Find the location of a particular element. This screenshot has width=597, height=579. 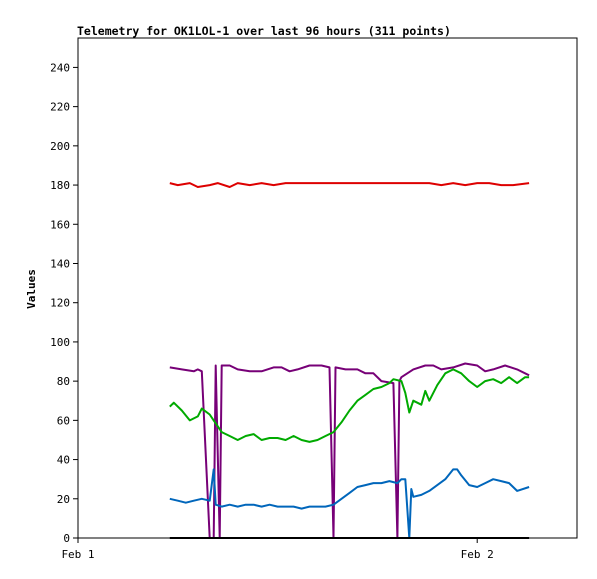

y-tick-label: 180 is located at coordinates (60, 185).